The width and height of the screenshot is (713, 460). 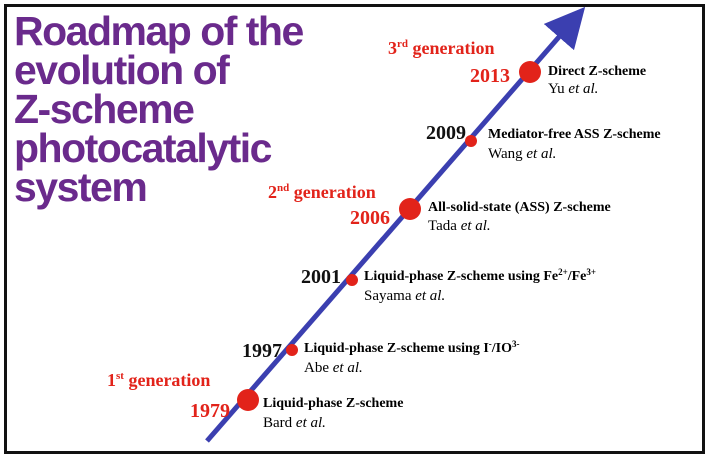 What do you see at coordinates (410, 209) in the screenshot?
I see `milestone-marker-2006` at bounding box center [410, 209].